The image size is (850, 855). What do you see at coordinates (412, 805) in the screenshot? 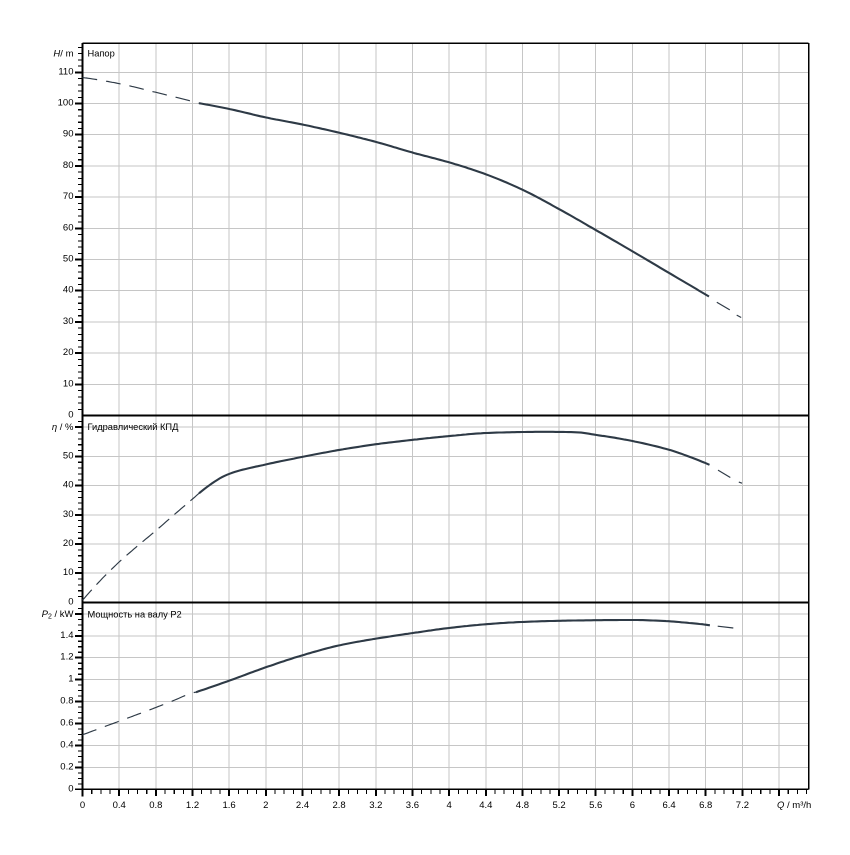
I see `svg-text: 3.6` at bounding box center [412, 805].